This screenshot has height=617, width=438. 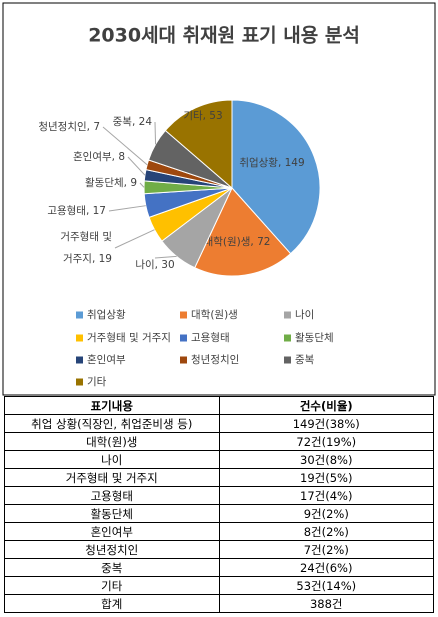 I want to click on table-cell: 나이, so click(x=112, y=459).